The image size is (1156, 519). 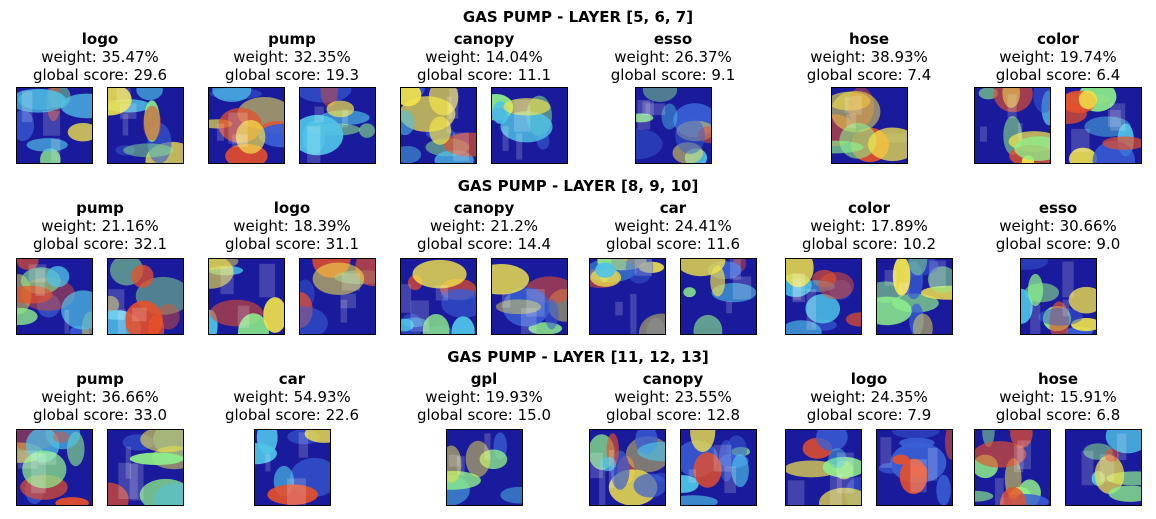 What do you see at coordinates (673, 75) in the screenshot?
I see `concept-global-score: global score: 9.1` at bounding box center [673, 75].